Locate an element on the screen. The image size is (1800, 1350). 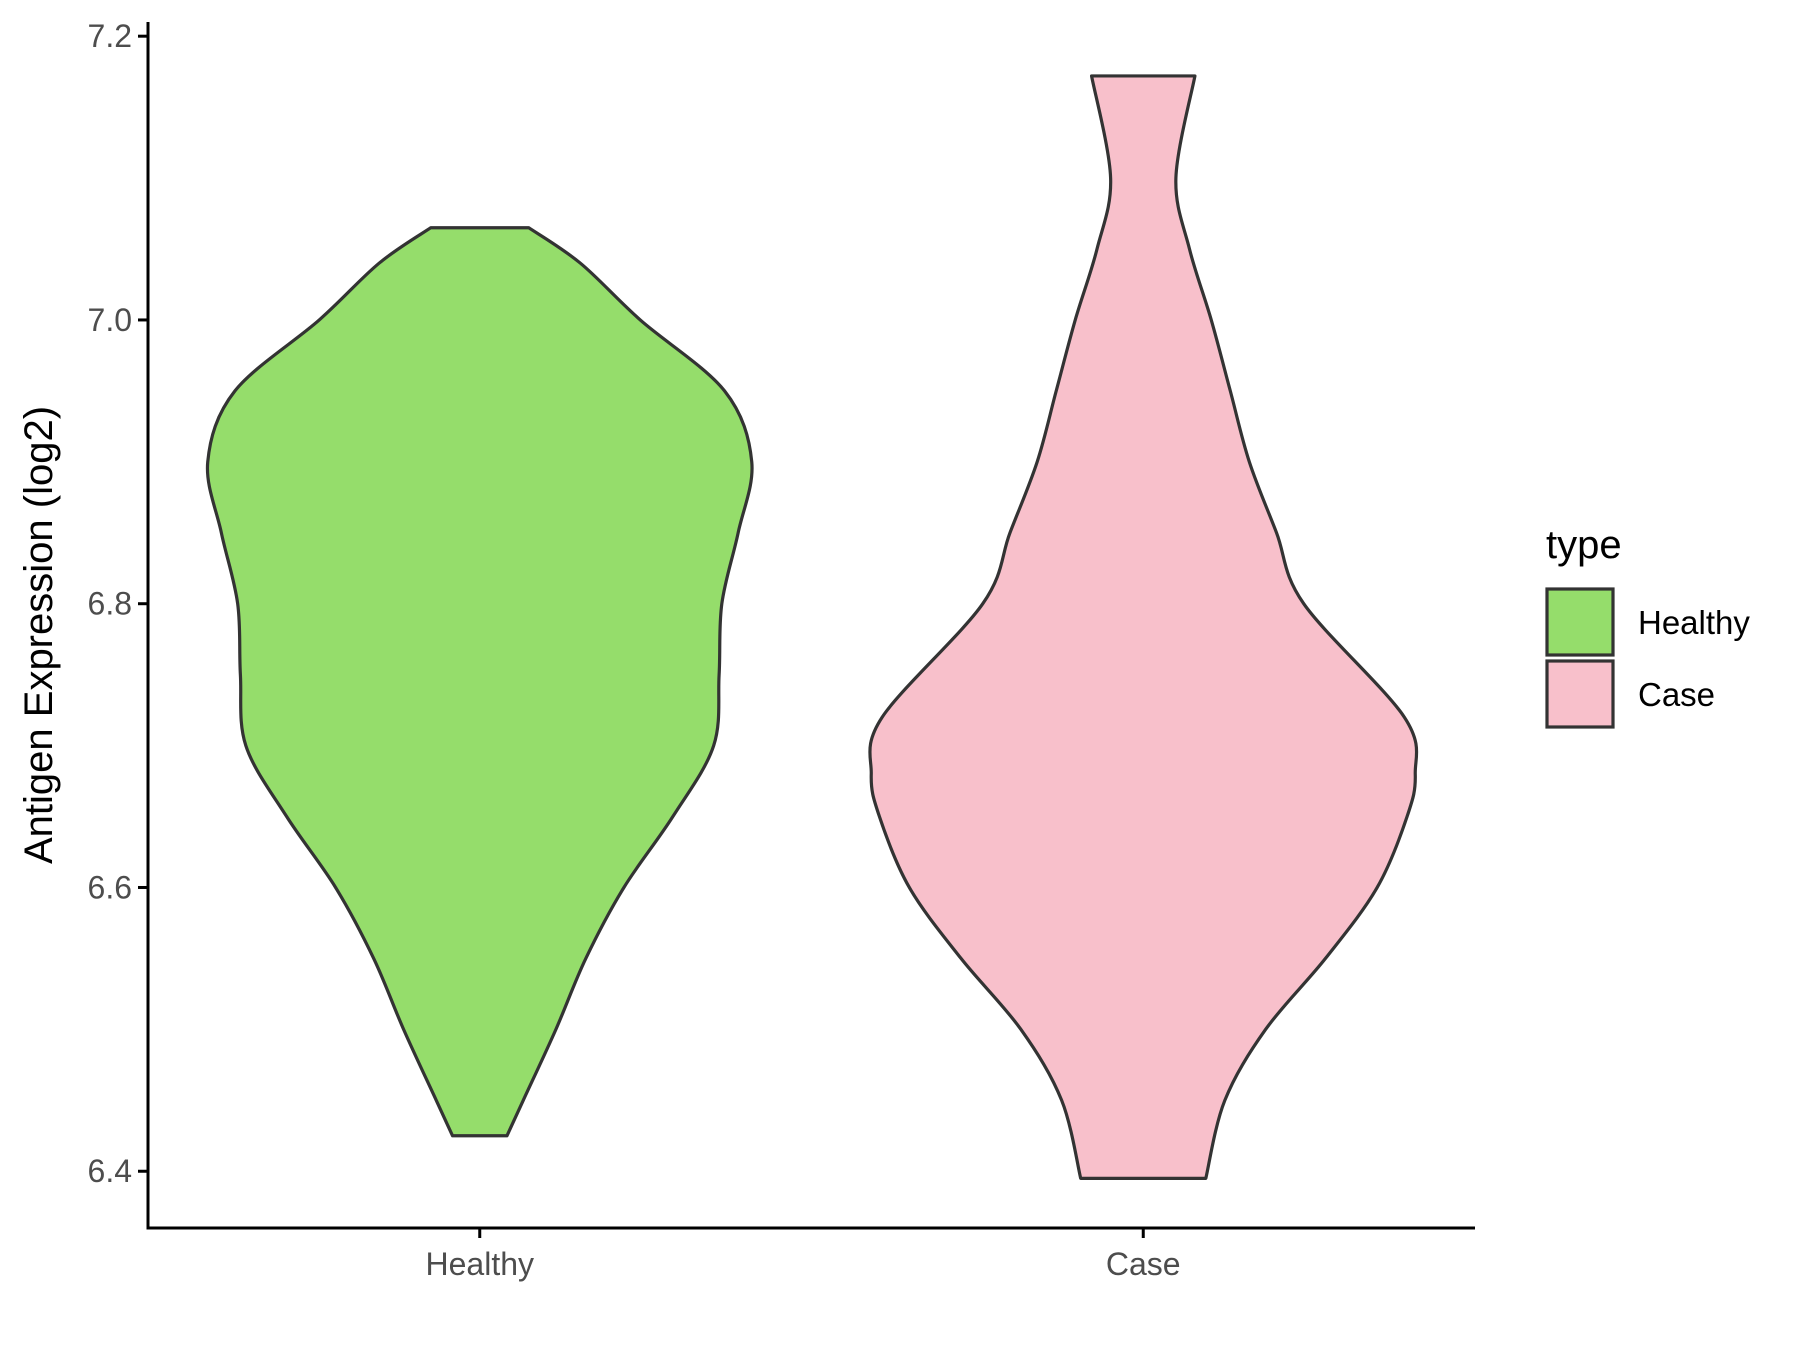
legend-label-healthy: Healthy is located at coordinates (1694, 622).